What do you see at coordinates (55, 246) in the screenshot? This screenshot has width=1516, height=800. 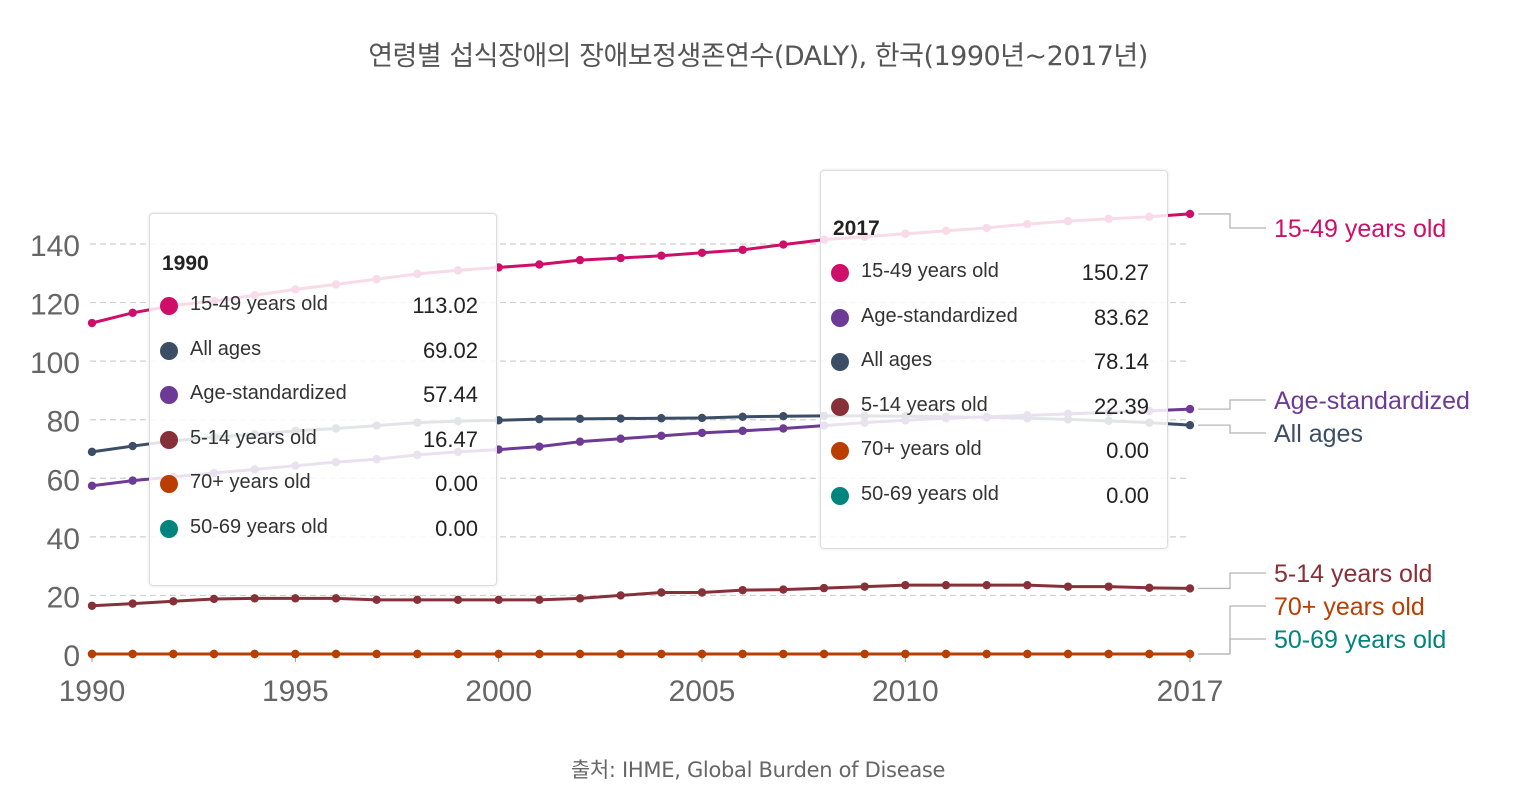 I see `y-tick-label: 140` at bounding box center [55, 246].